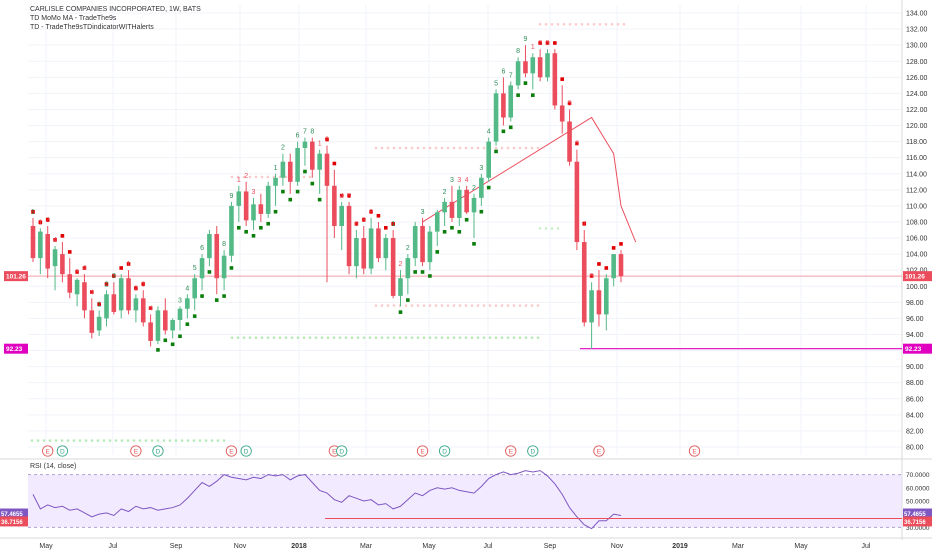 Image resolution: width=932 pixels, height=550 pixels. I want to click on rsi-band, so click(465, 501).